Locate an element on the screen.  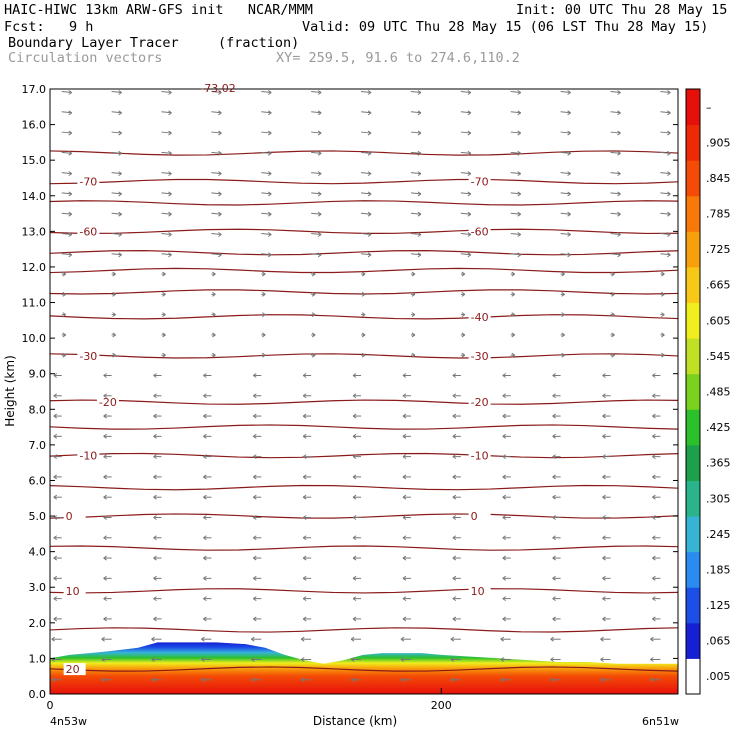
y-tick-label: 13.0 is located at coordinates (34, 231).